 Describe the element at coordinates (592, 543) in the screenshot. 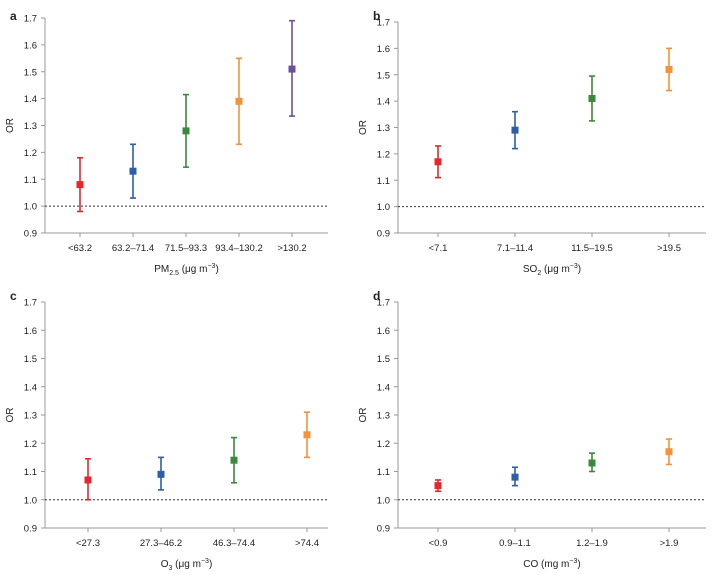

I see `x-tick-label: 1.2–1.9` at that location.